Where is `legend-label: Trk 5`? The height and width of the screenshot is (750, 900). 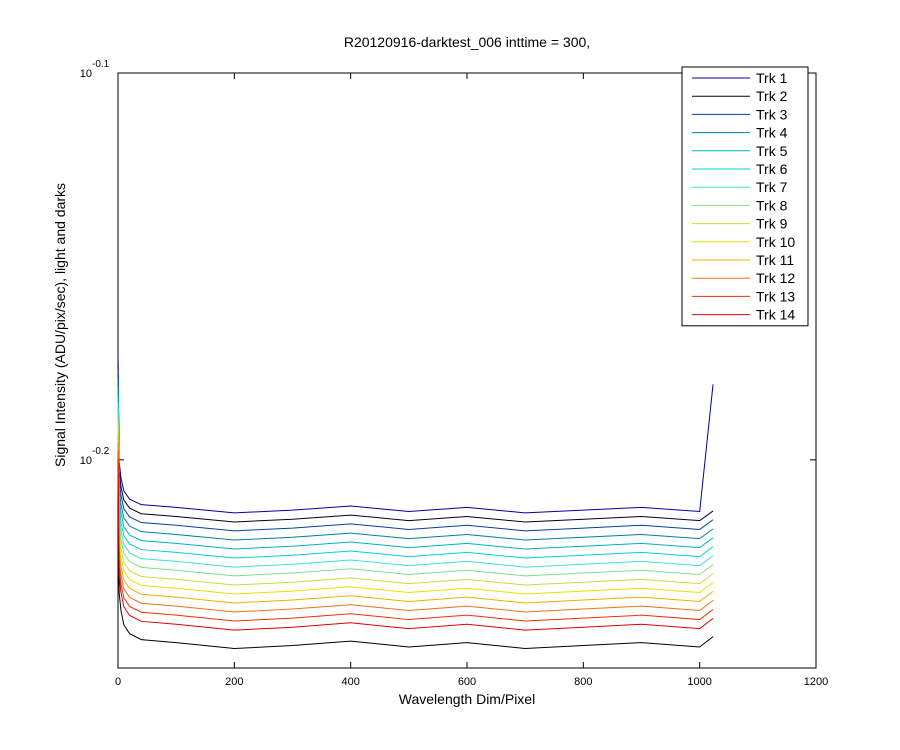
legend-label: Trk 5 is located at coordinates (772, 151).